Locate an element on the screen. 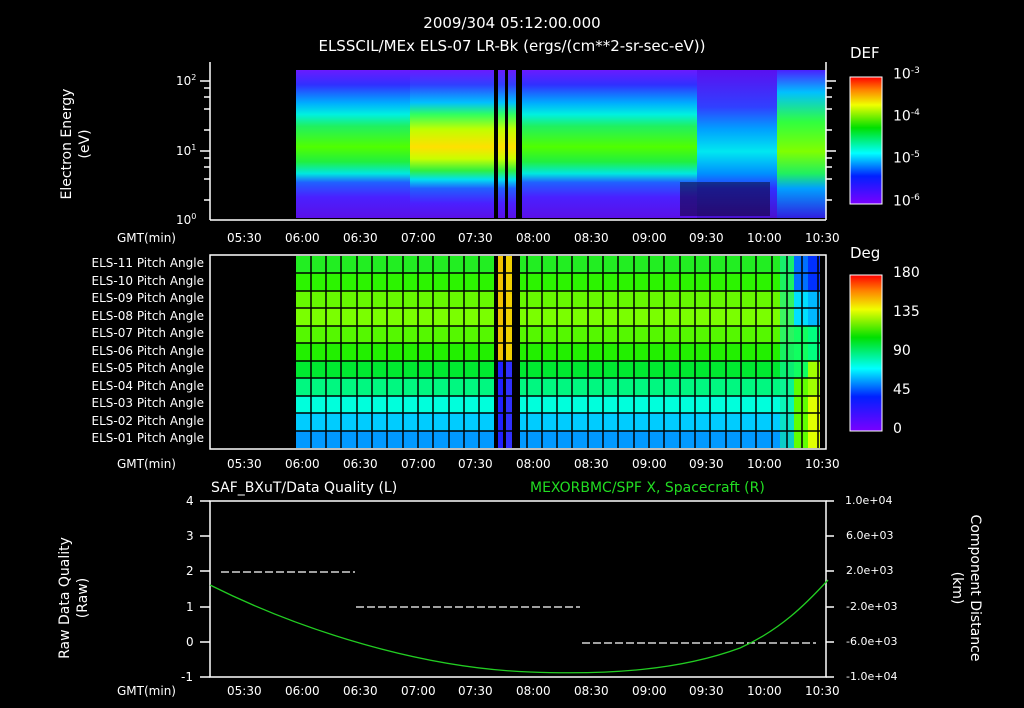  deg-colorbar-label: Deg is located at coordinates (865, 253).